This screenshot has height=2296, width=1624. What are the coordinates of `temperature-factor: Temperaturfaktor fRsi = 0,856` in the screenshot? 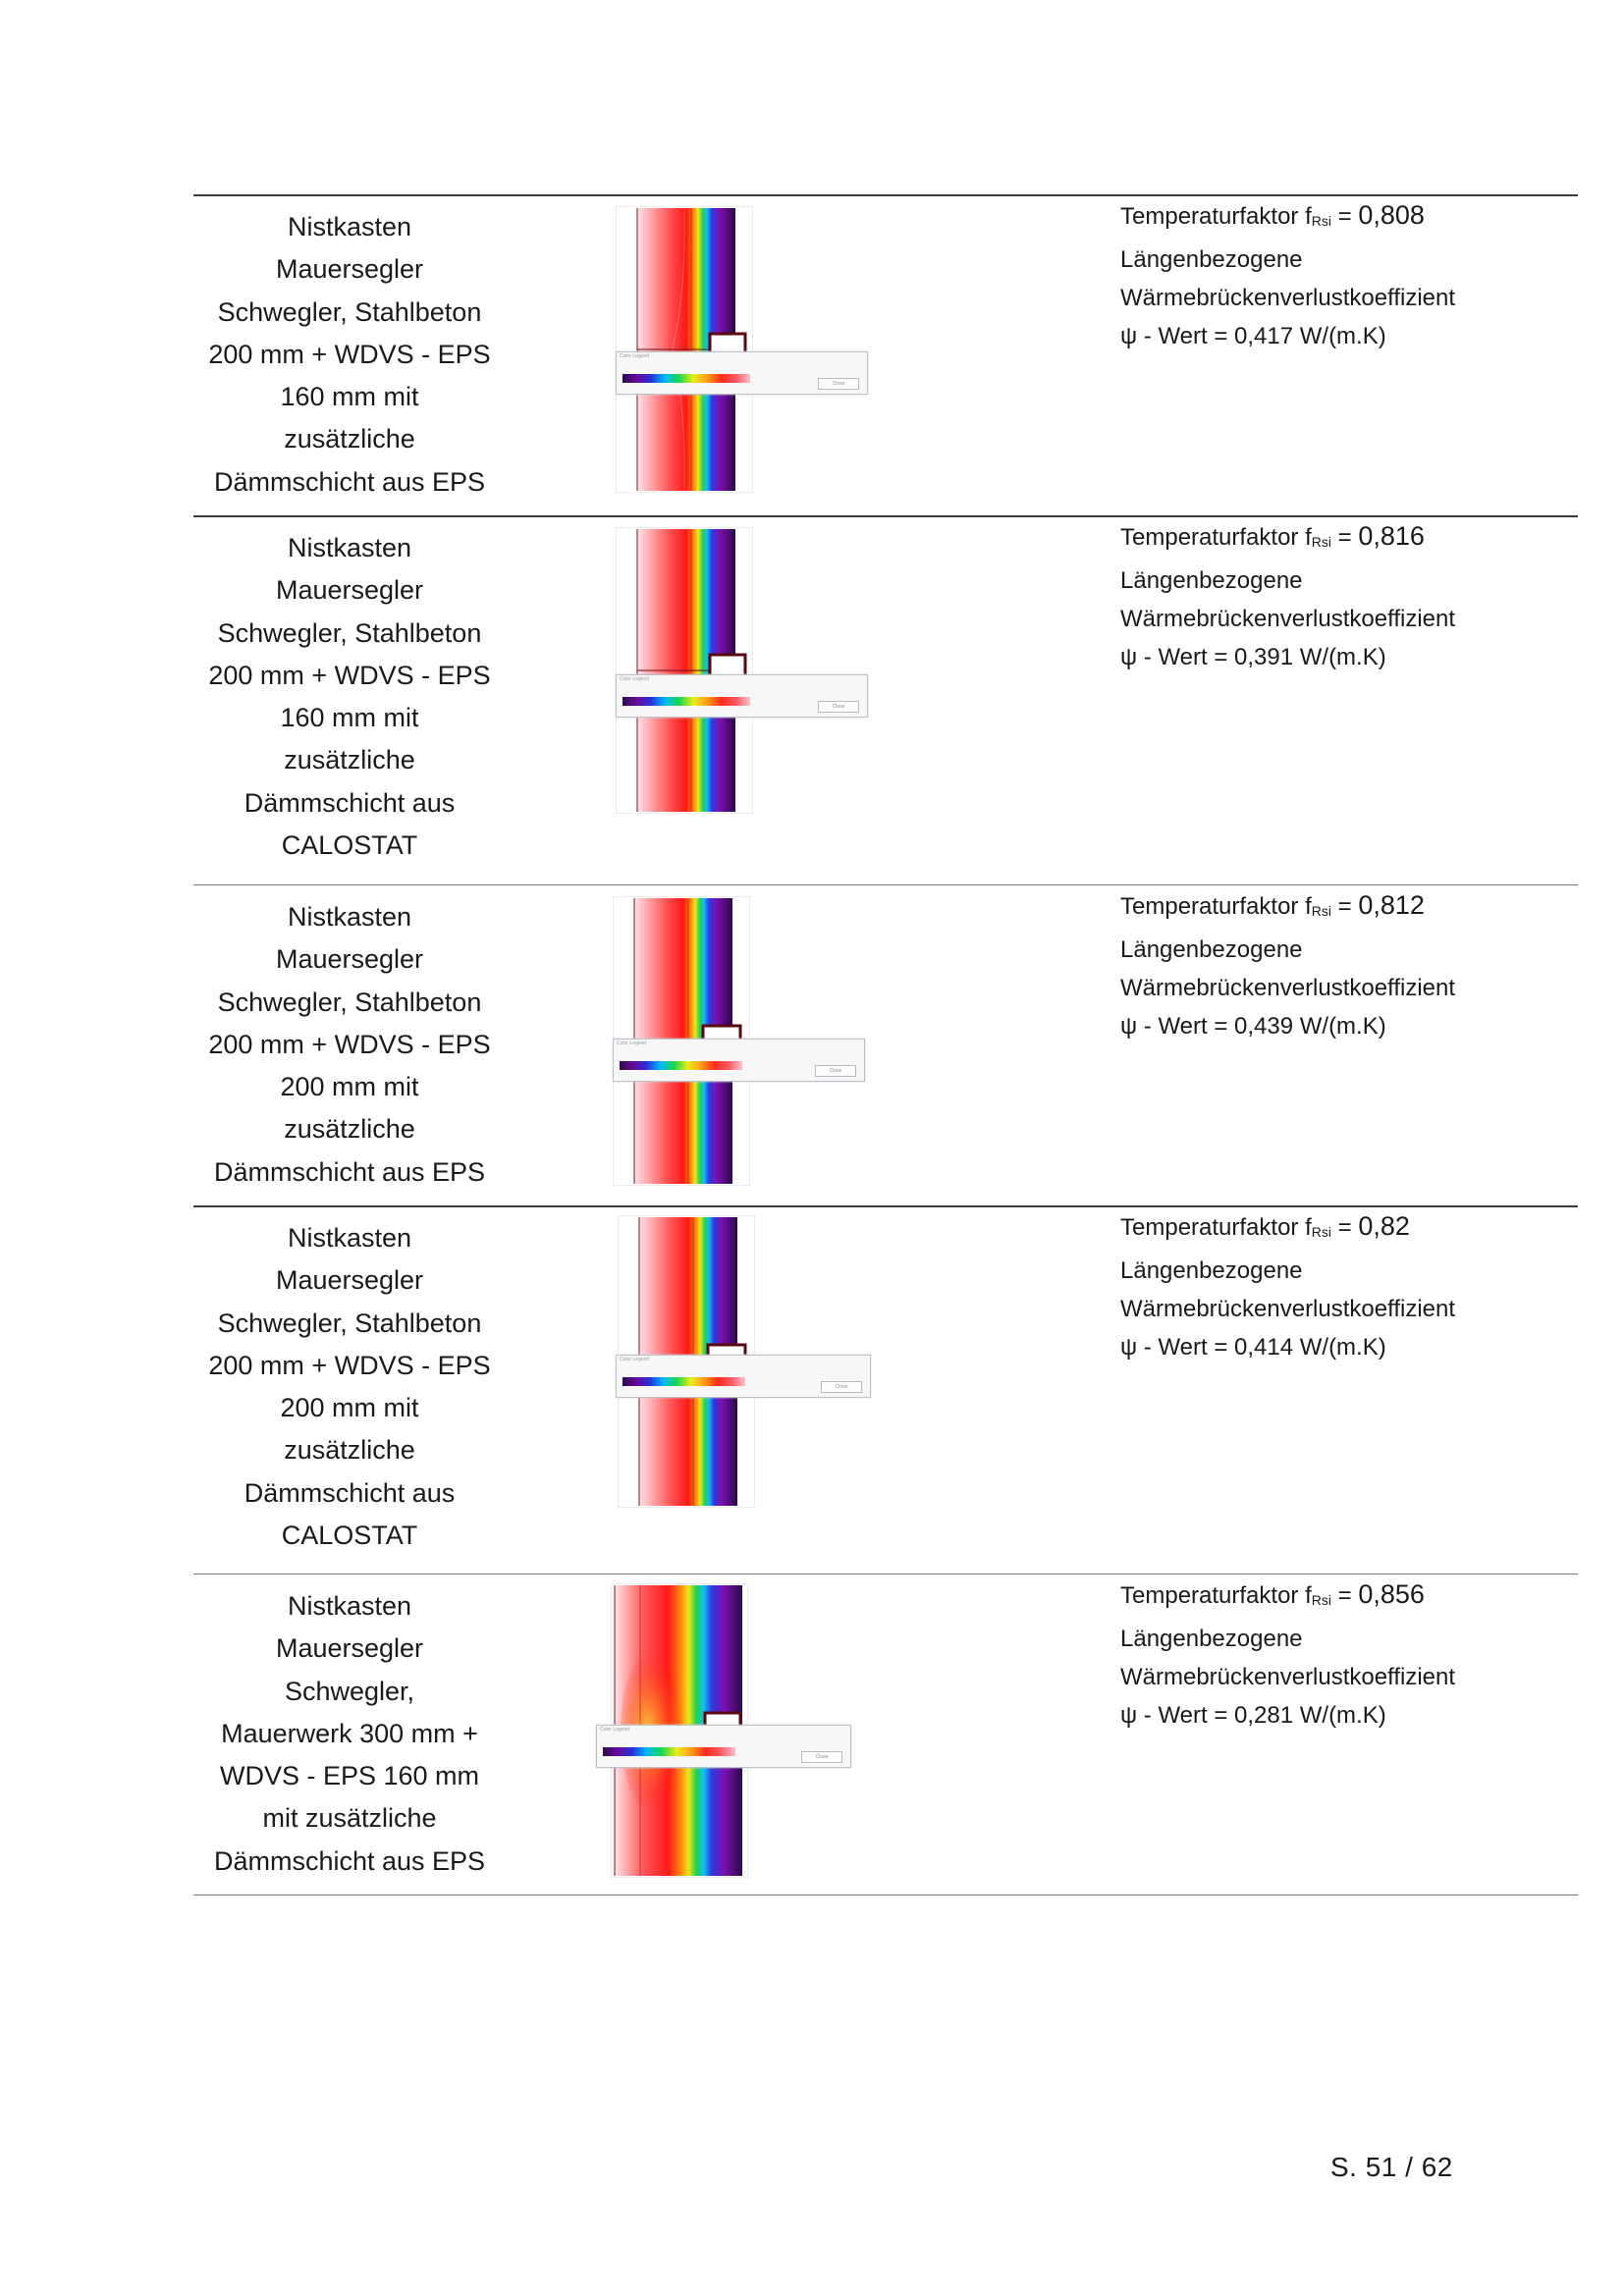 It's located at (1272, 1594).